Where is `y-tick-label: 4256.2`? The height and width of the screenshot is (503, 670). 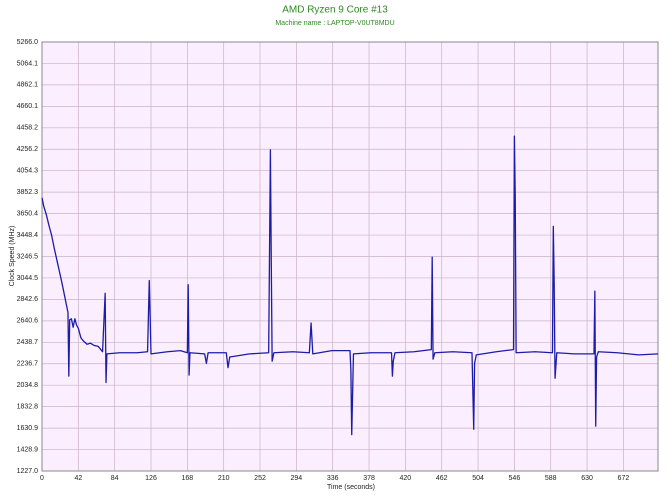 y-tick-label: 4256.2 is located at coordinates (28, 149).